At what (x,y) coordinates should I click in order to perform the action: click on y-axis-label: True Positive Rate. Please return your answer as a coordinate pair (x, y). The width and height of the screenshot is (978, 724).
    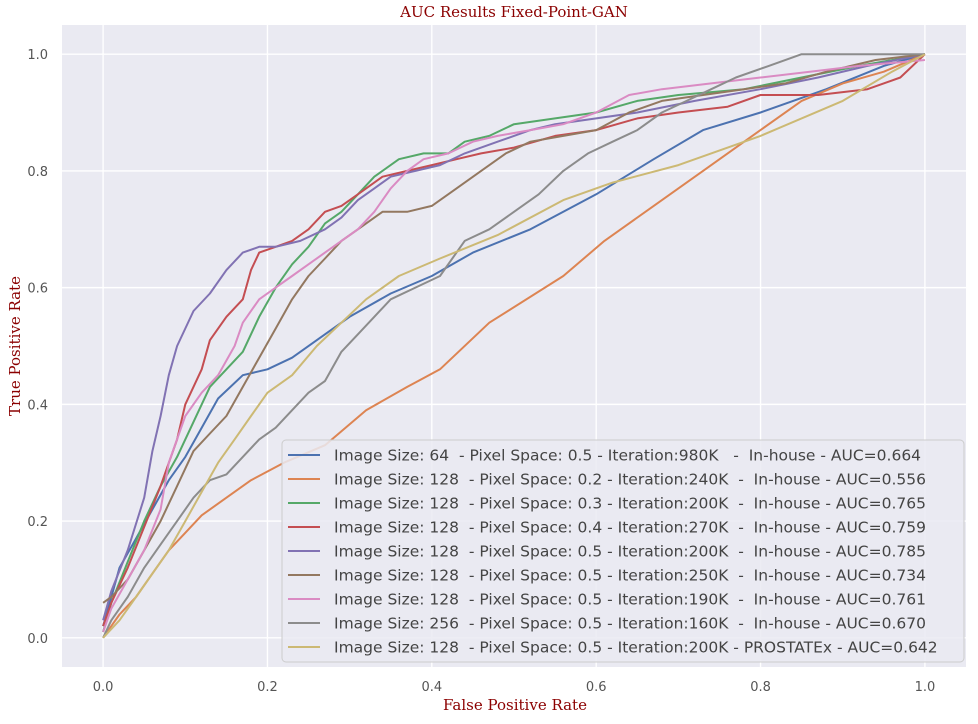
    Looking at the image, I should click on (15, 346).